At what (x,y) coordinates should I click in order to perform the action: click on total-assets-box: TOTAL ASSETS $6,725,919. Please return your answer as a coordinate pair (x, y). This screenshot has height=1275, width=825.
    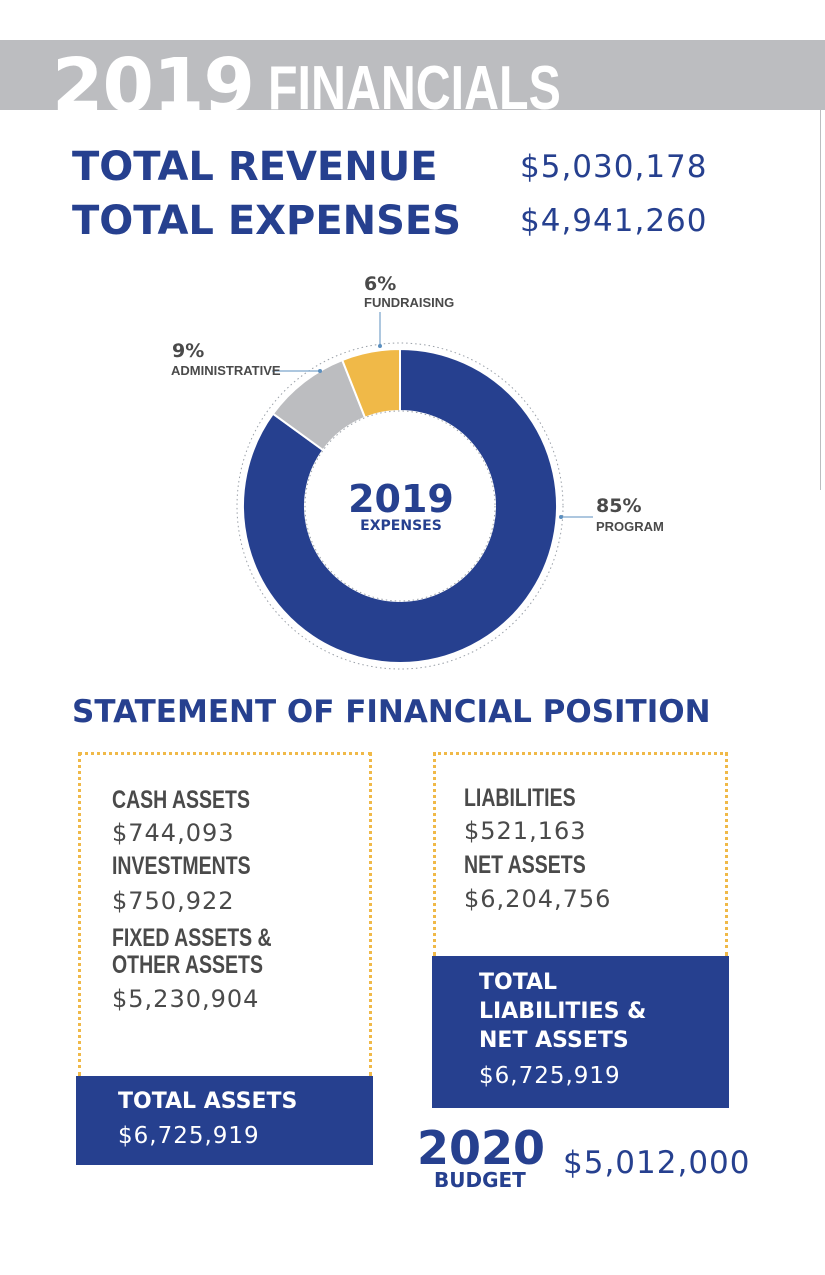
    Looking at the image, I should click on (224, 1120).